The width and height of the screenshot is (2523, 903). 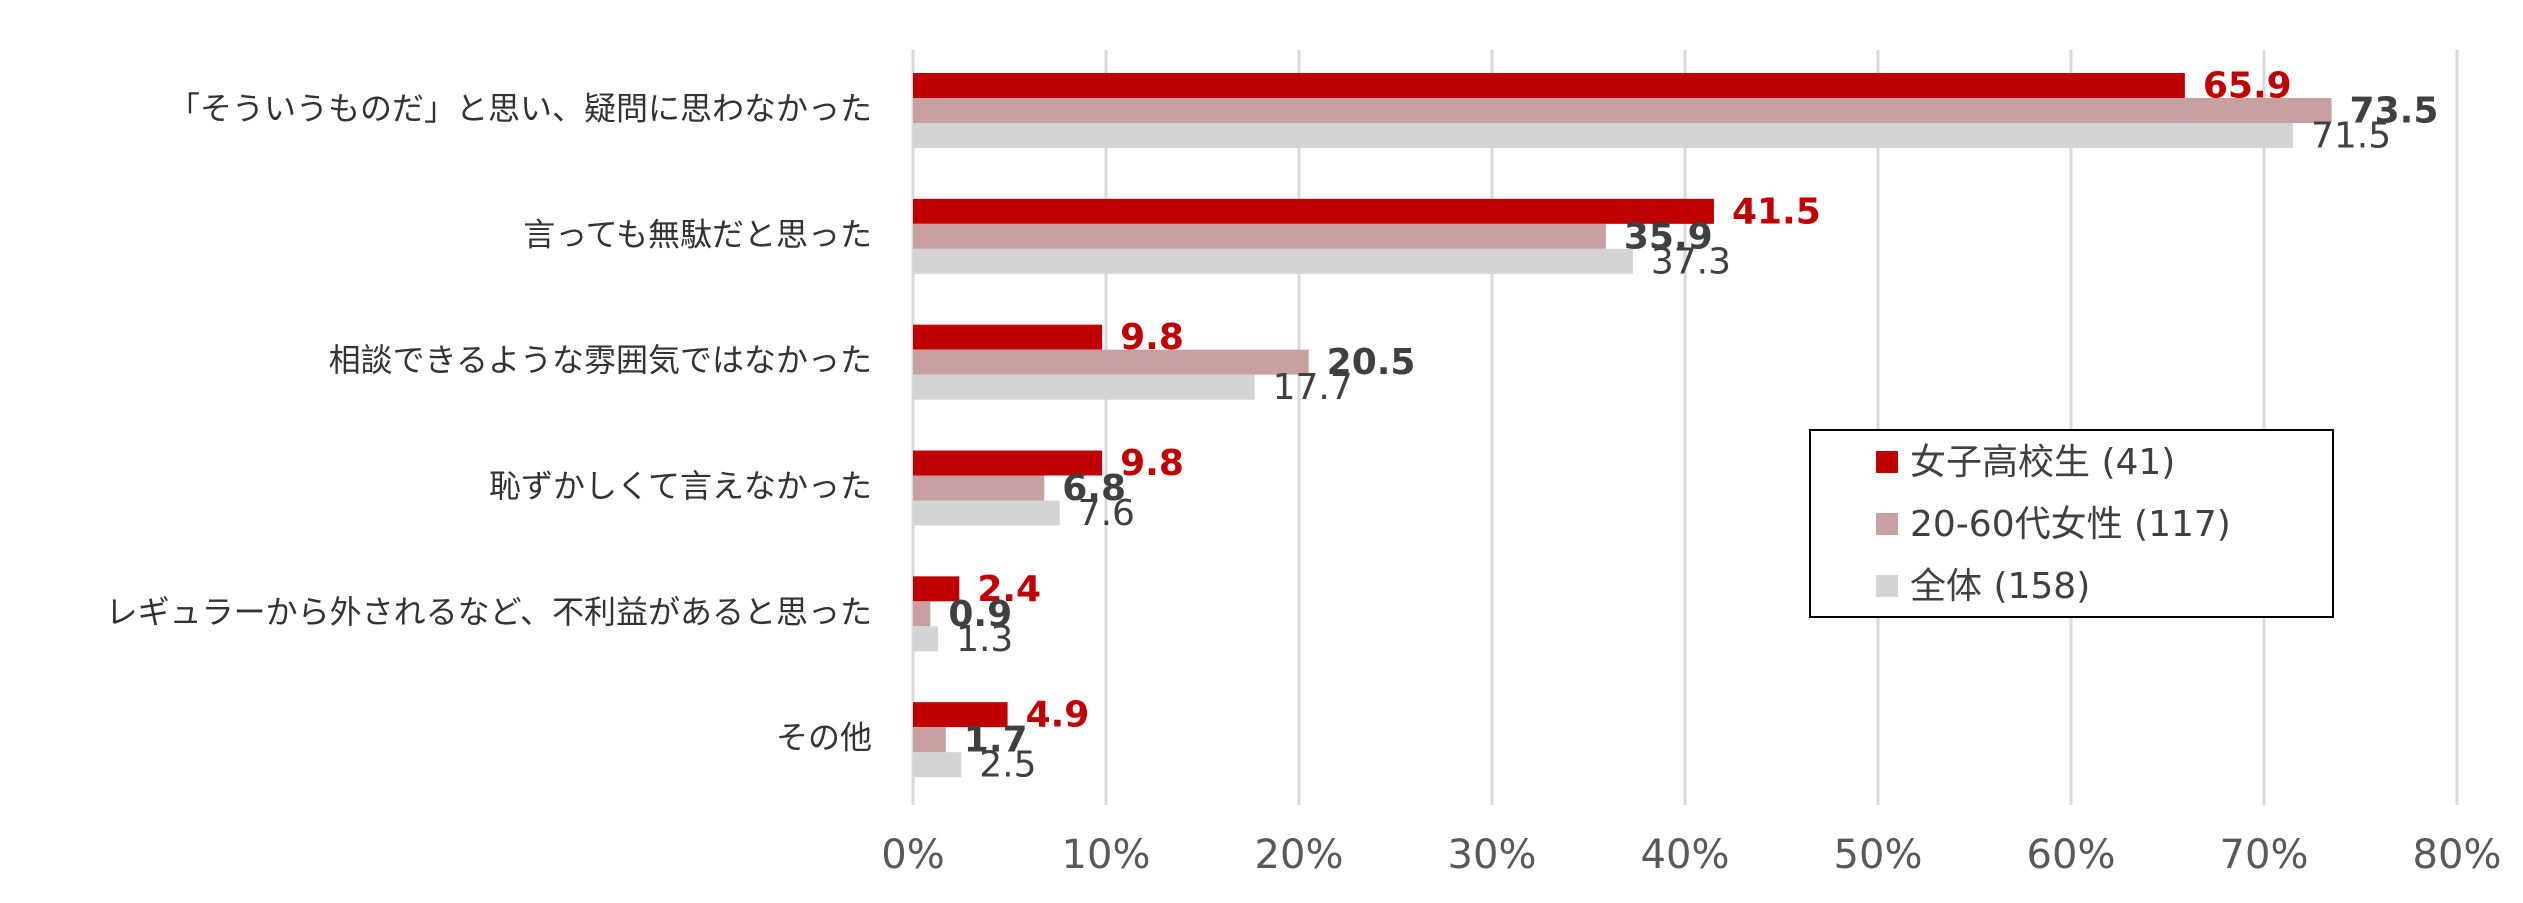 What do you see at coordinates (2000, 586) in the screenshot?
I see `legend-label-3: 全体 (158)` at bounding box center [2000, 586].